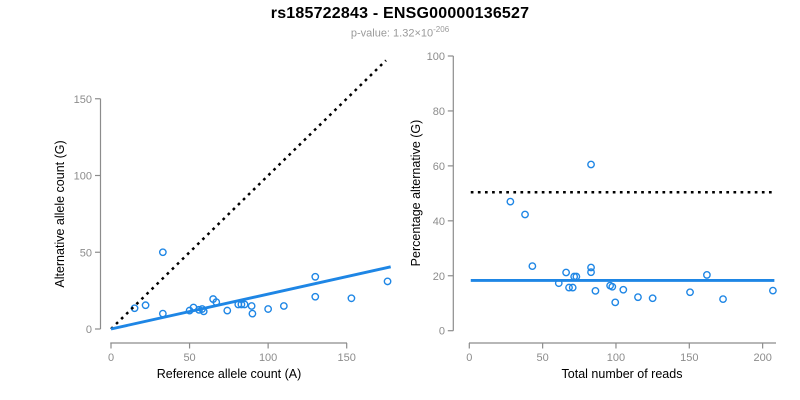 Image resolution: width=800 pixels, height=400 pixels. Describe the element at coordinates (416, 193) in the screenshot. I see `y-axis-title: Percentage alternative (G)` at that location.